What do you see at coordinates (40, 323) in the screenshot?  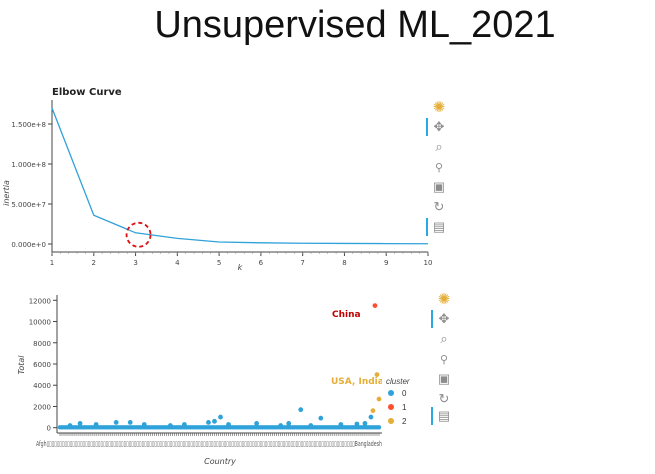 I see `scatter-y-tick-label: 10000` at bounding box center [40, 323].